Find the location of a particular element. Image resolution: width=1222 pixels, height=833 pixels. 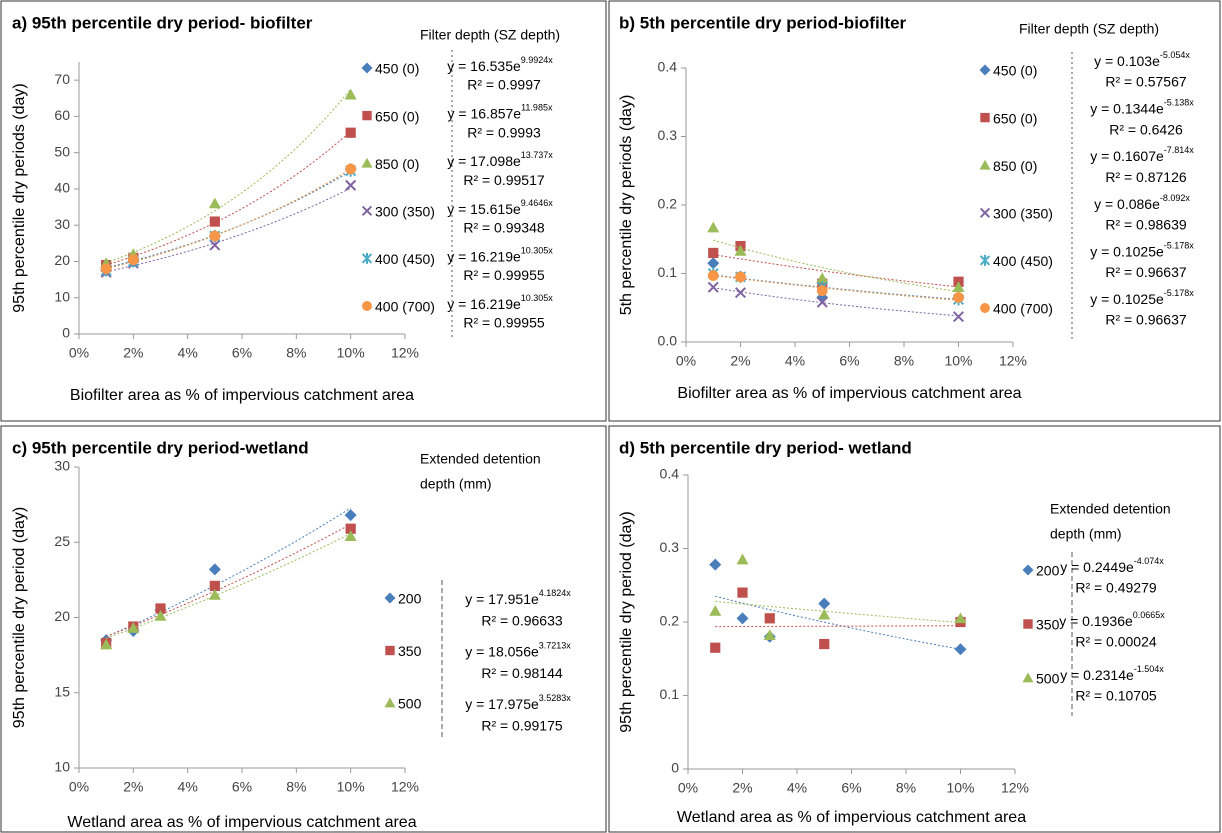

y-axis-label: 95th percentile dry period (day) is located at coordinates (626, 621).